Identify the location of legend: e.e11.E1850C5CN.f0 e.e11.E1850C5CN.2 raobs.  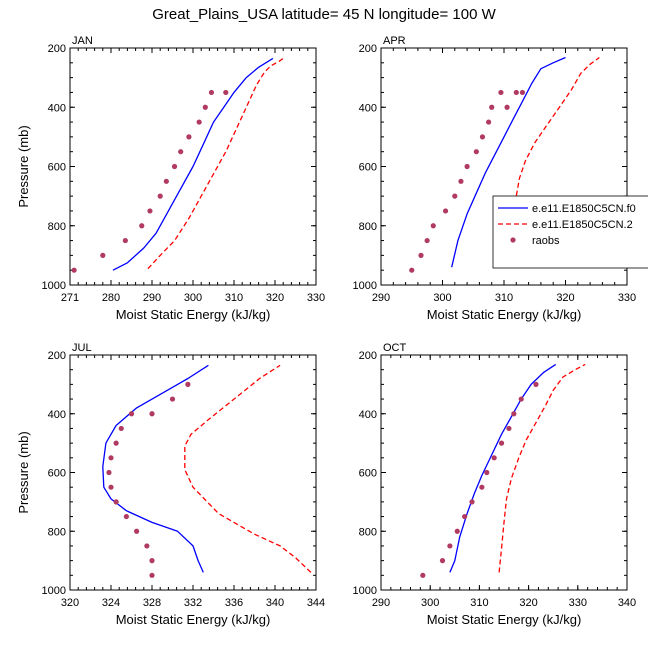
(570, 232).